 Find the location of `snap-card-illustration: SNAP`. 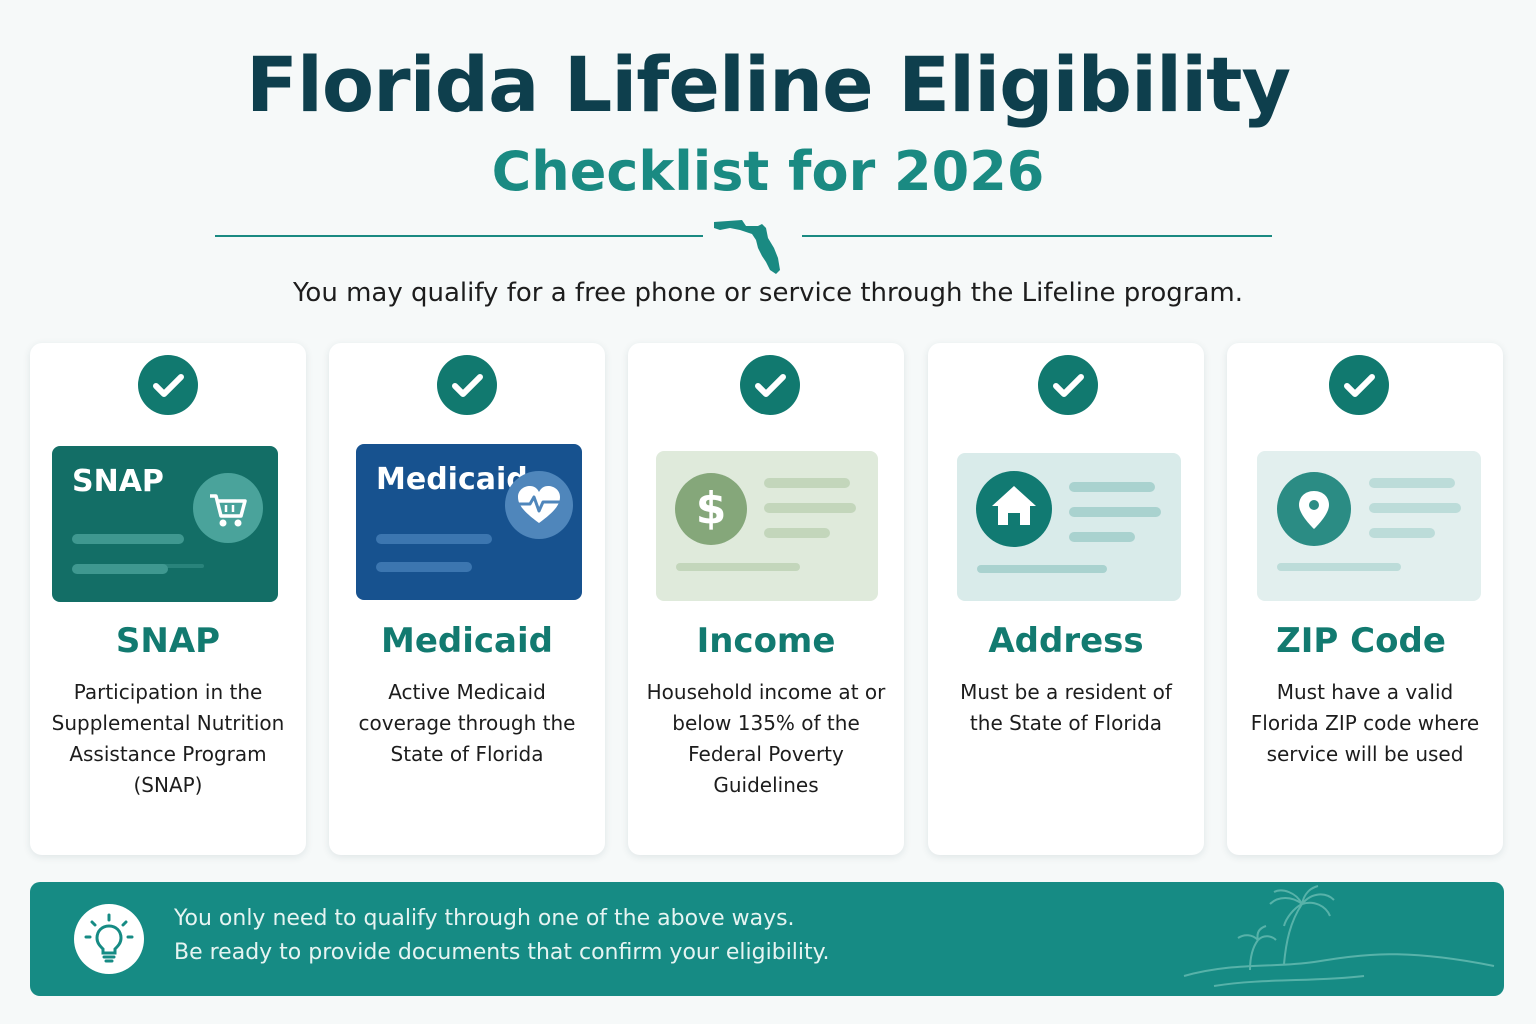

snap-card-illustration: SNAP is located at coordinates (165, 524).